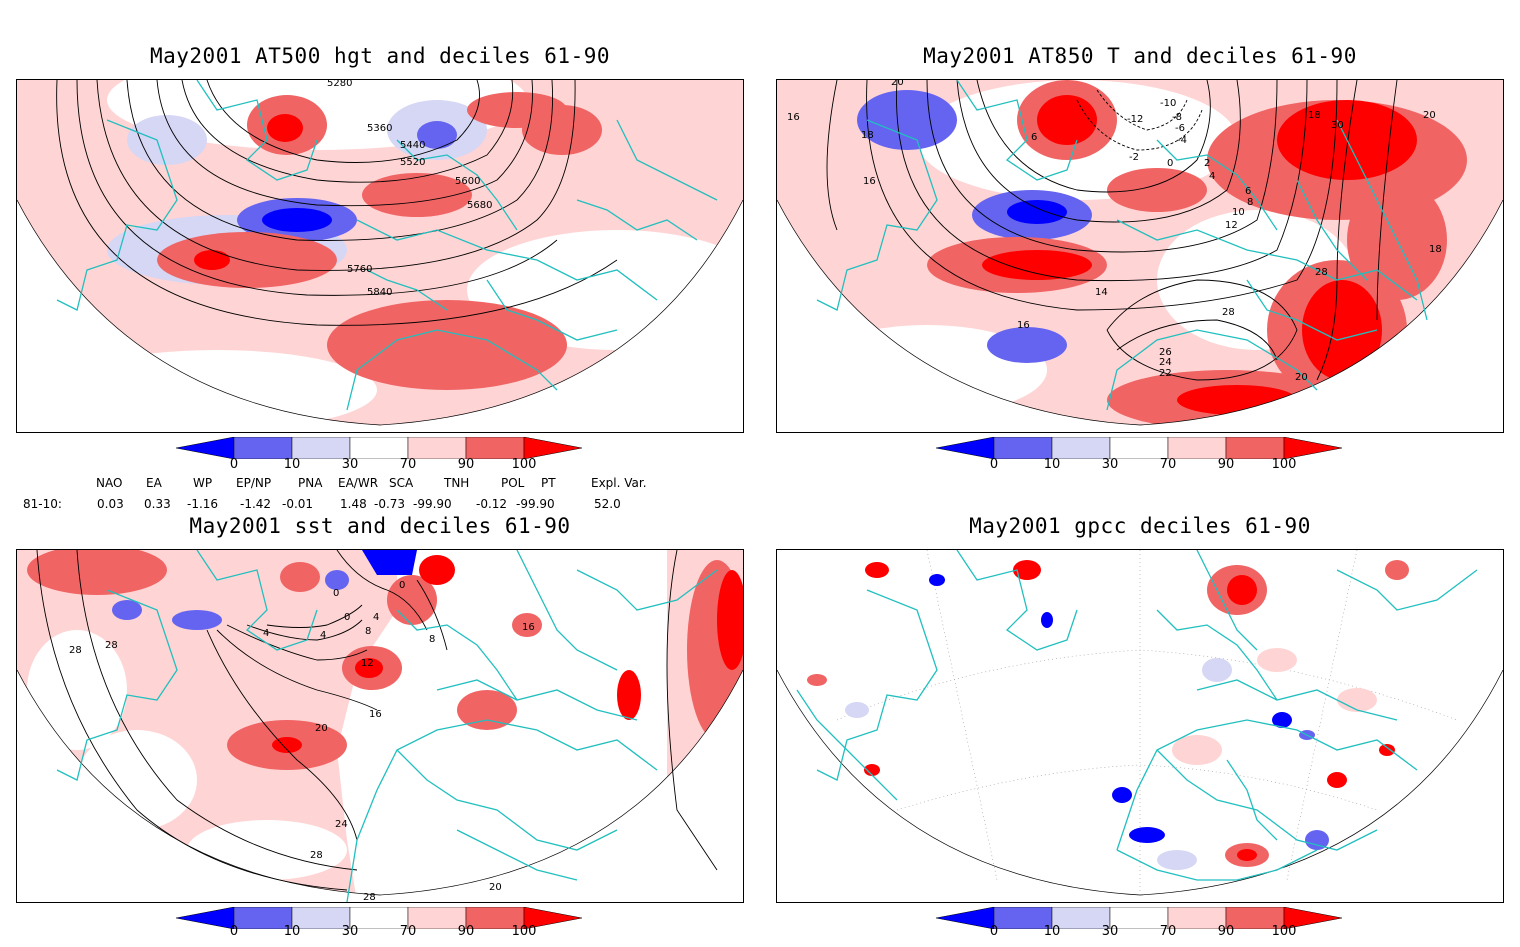  Describe the element at coordinates (401, 483) in the screenshot. I see `index-name-sca: SCA` at that location.